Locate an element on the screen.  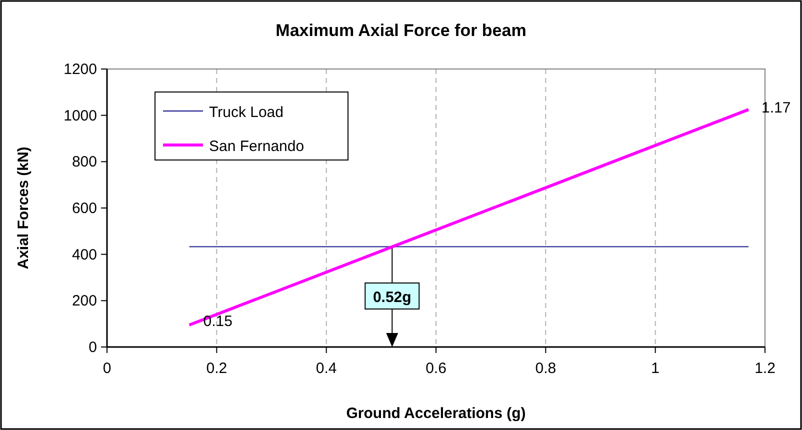
y-tick-label: 600 is located at coordinates (84, 208).